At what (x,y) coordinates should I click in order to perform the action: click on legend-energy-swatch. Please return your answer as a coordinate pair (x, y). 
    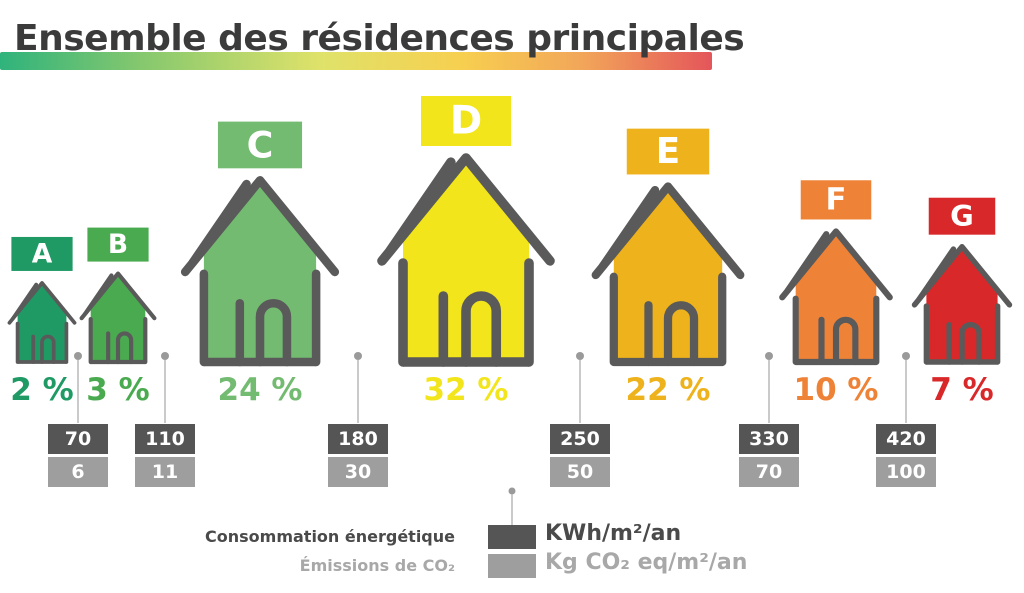
    Looking at the image, I should click on (512, 537).